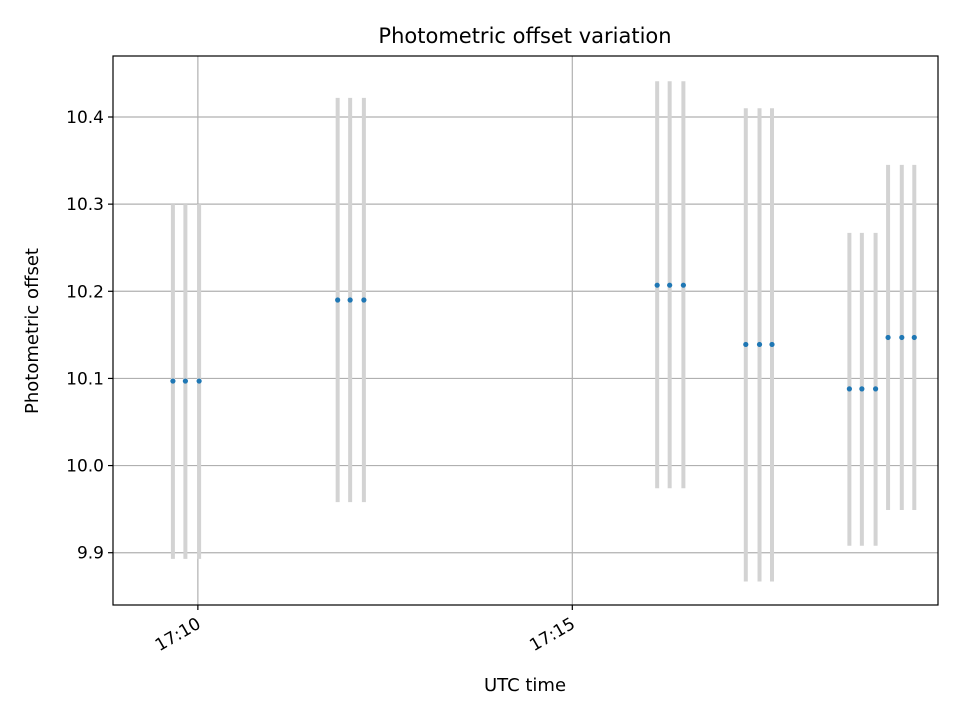 Image resolution: width=960 pixels, height=720 pixels. Describe the element at coordinates (85, 292) in the screenshot. I see `y-tick-label: 10.2` at that location.